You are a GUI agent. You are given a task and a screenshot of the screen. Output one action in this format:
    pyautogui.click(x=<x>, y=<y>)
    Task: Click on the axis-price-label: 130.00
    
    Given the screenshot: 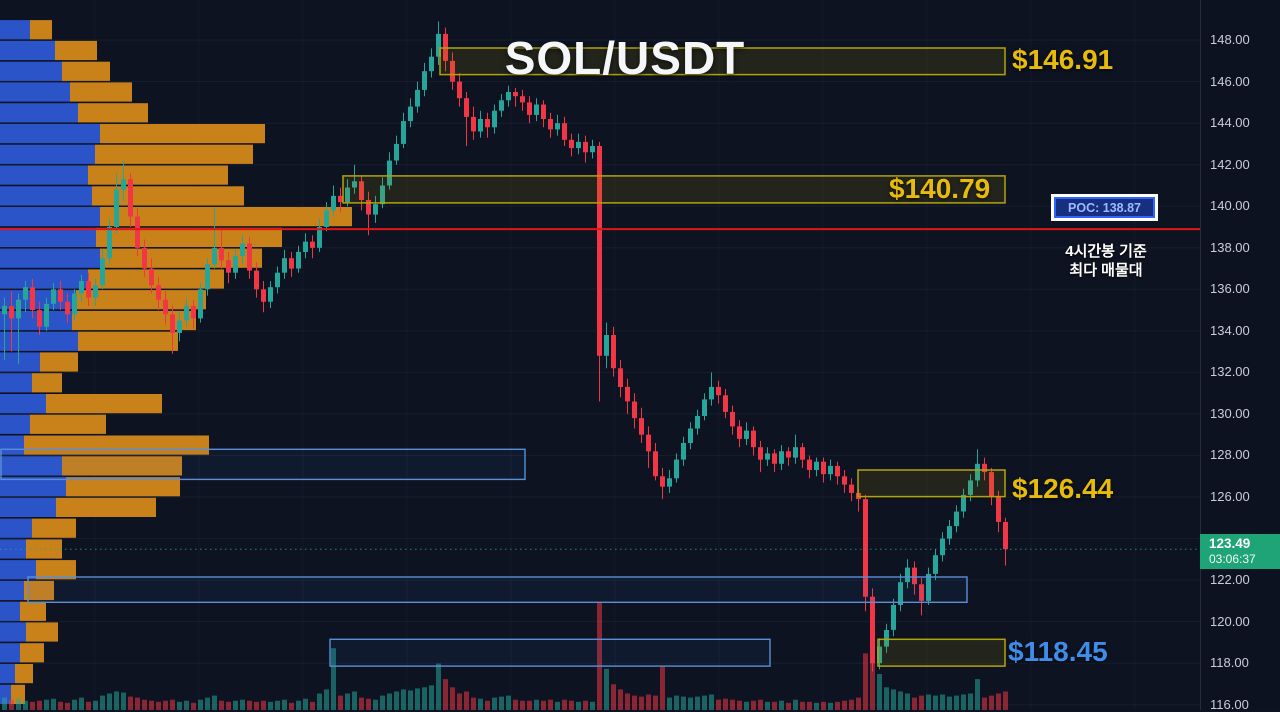 What is the action you would take?
    pyautogui.click(x=1230, y=413)
    